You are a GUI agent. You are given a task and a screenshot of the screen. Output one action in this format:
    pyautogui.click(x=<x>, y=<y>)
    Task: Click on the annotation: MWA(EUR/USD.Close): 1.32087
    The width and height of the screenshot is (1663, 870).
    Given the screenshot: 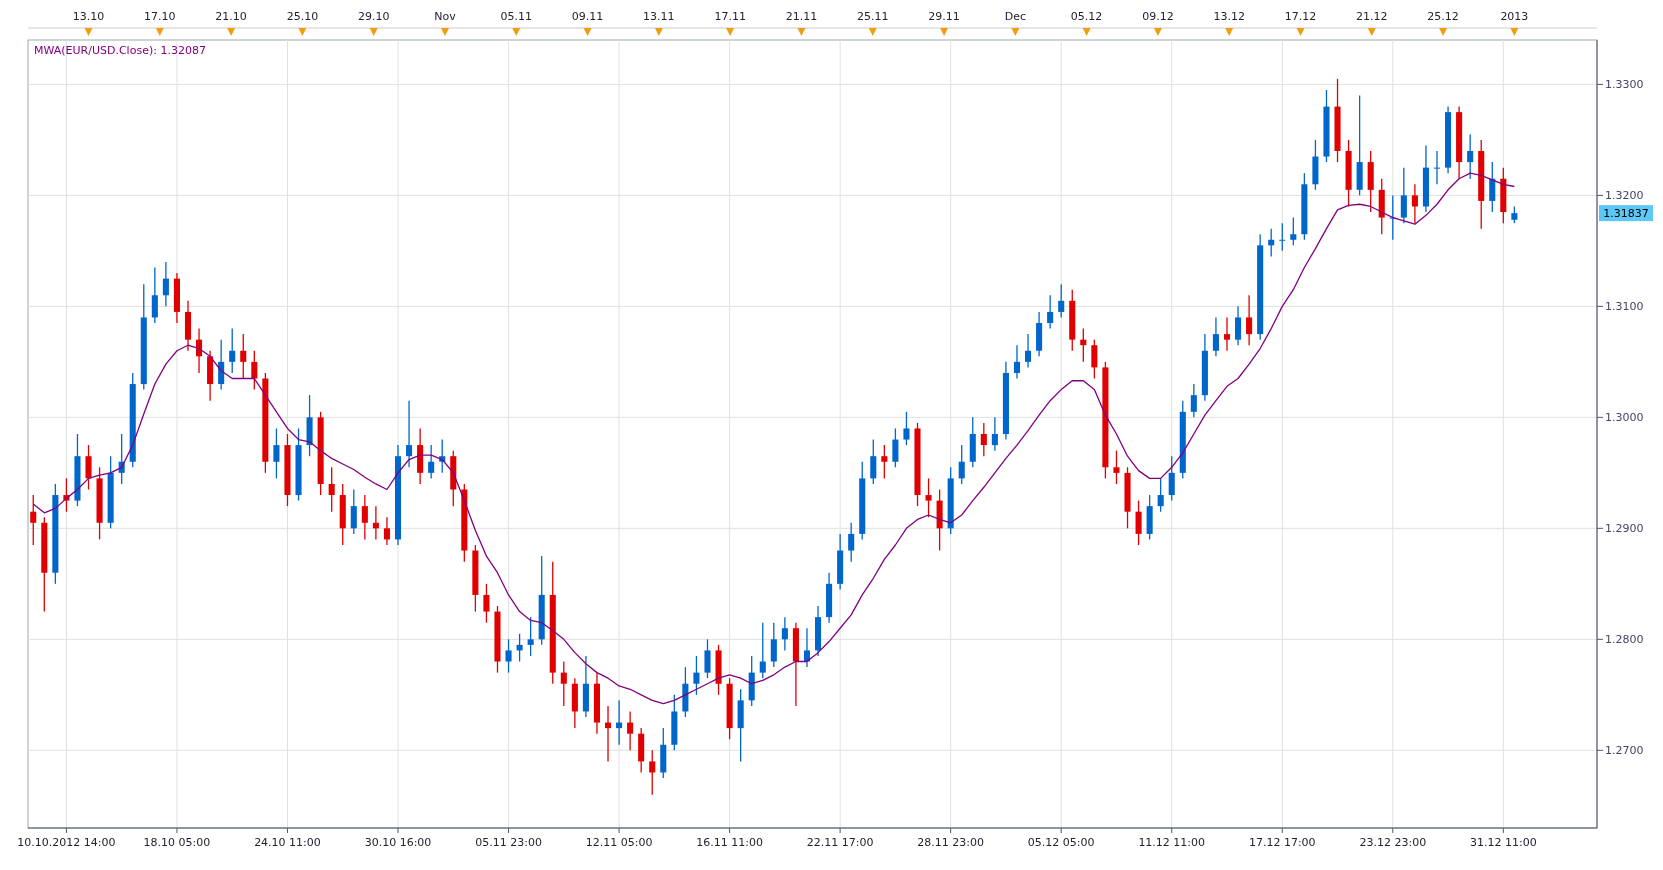 What is the action you would take?
    pyautogui.click(x=120, y=50)
    